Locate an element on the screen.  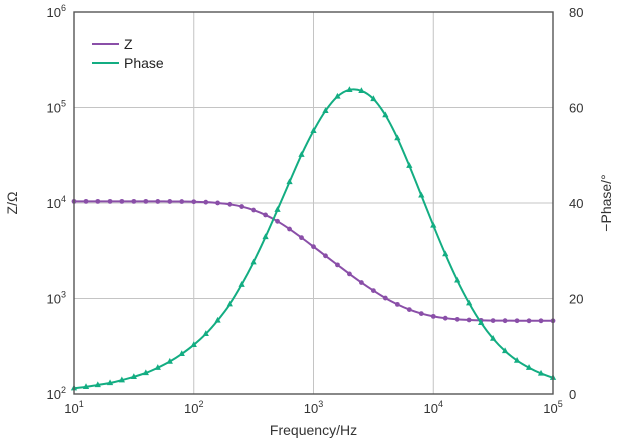
x-tick-label: 10⁵ is located at coordinates (552, 407).